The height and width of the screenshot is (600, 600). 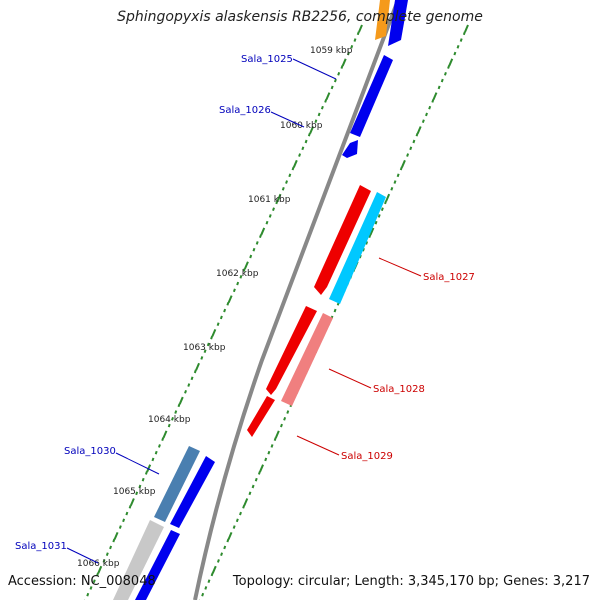 I want to click on gene-arrow-sala1028, so click(x=307, y=359).